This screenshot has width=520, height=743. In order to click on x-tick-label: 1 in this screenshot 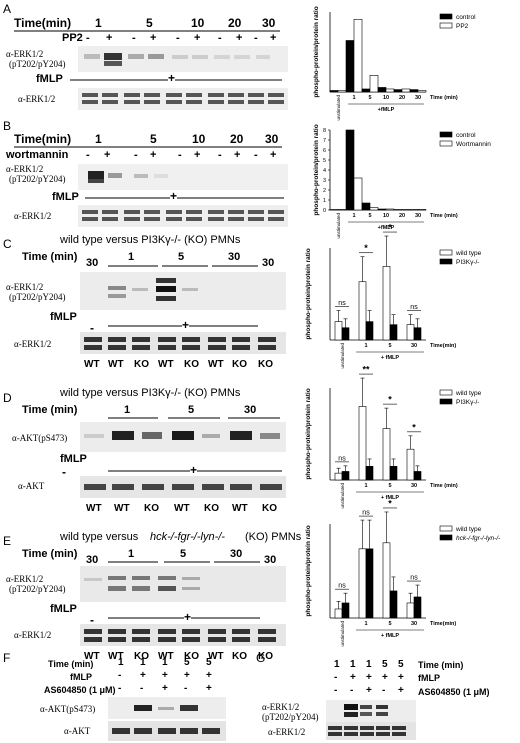, I will do `click(353, 98)`.